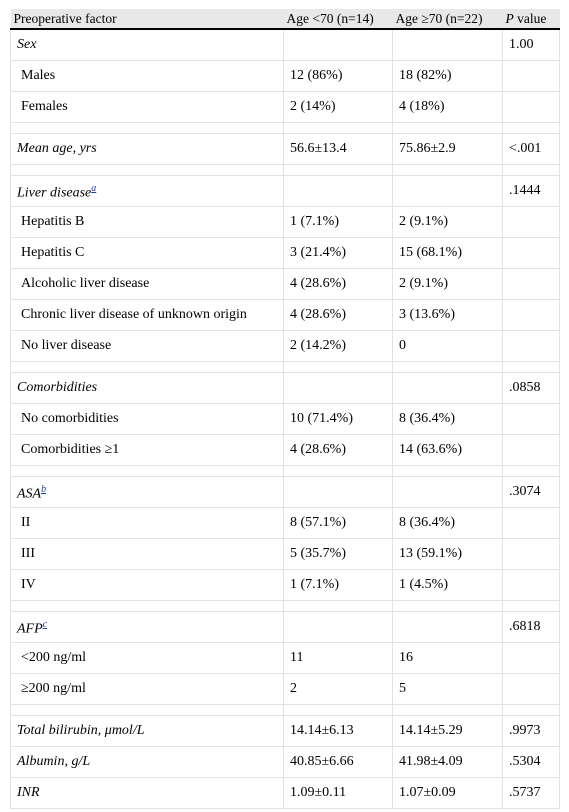 The image size is (569, 812). I want to click on value-cell: 2 (14.2%), so click(338, 346).